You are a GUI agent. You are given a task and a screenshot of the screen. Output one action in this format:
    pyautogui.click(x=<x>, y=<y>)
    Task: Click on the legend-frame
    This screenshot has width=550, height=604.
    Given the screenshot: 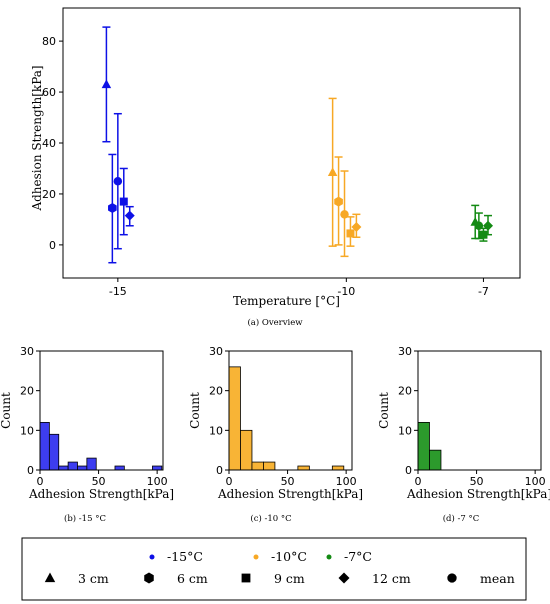 What is the action you would take?
    pyautogui.click(x=274, y=569)
    